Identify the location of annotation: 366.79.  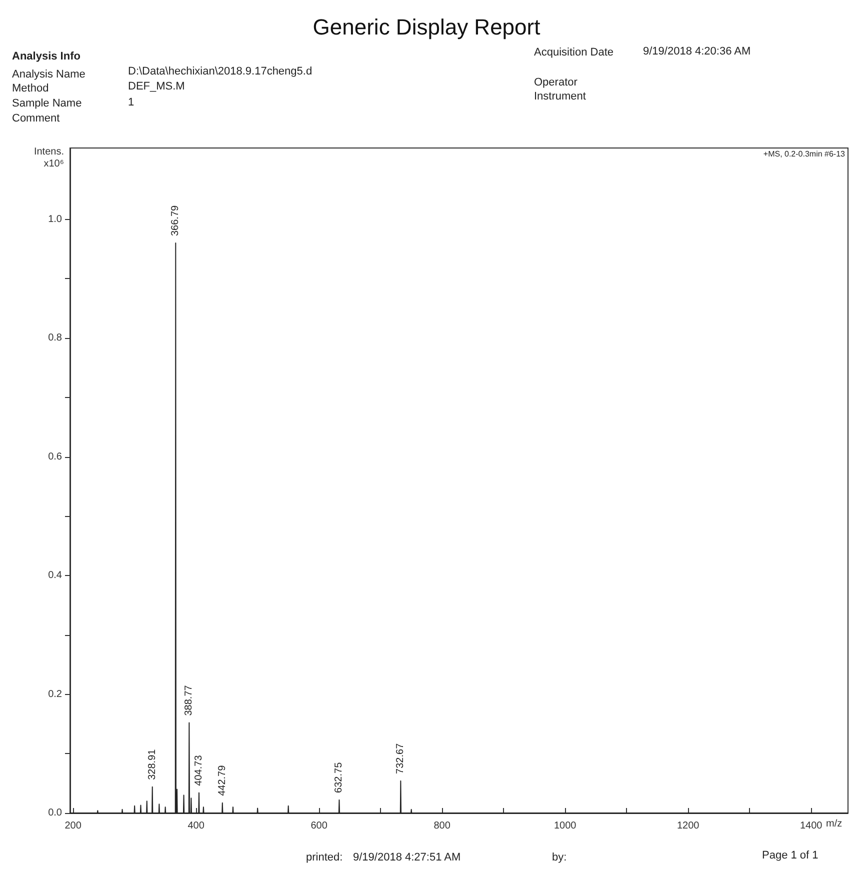
(176, 220).